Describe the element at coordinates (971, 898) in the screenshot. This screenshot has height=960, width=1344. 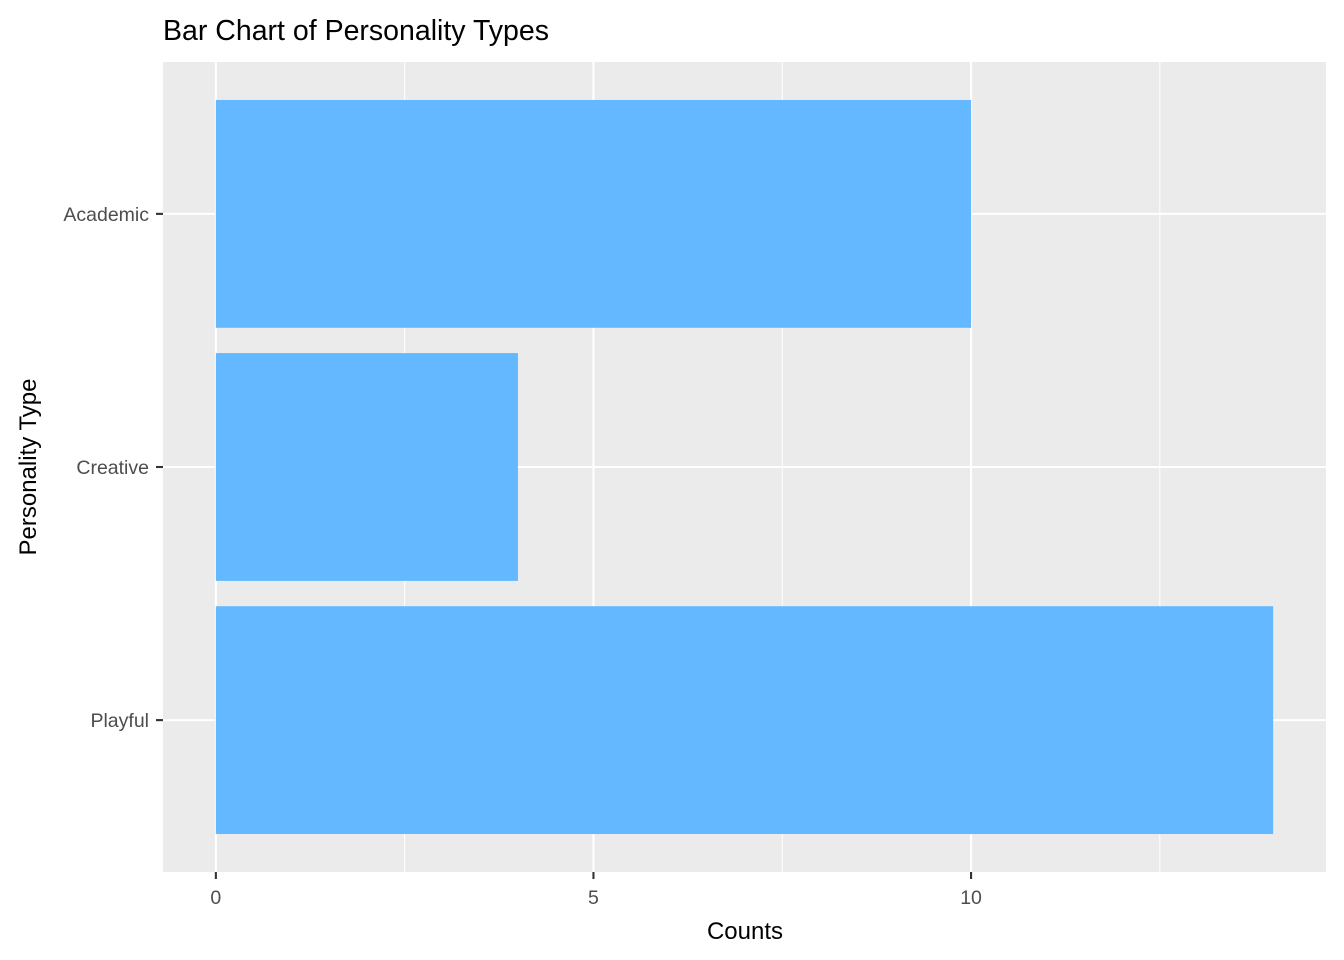
I see `x-tick-label: 10` at that location.